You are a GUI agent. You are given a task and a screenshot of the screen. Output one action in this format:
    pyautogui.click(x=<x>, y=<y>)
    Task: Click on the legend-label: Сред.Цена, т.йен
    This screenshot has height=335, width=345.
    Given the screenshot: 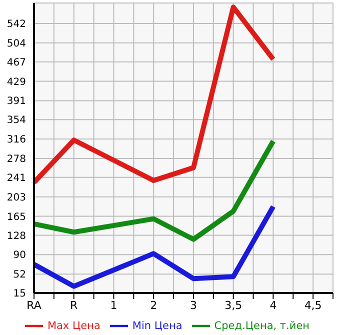 What is the action you would take?
    pyautogui.click(x=262, y=326)
    